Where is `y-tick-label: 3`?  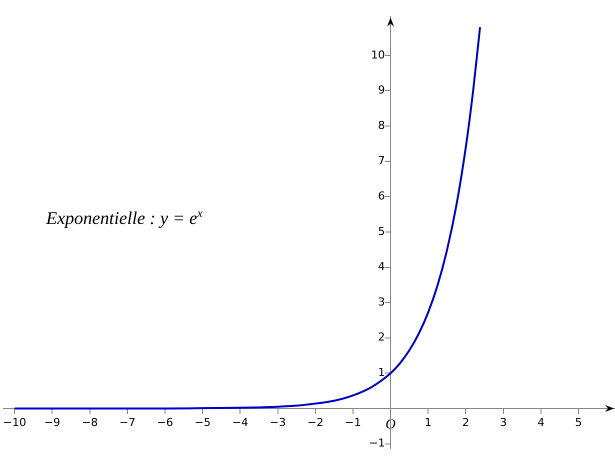
y-tick-label: 3 is located at coordinates (384, 301).